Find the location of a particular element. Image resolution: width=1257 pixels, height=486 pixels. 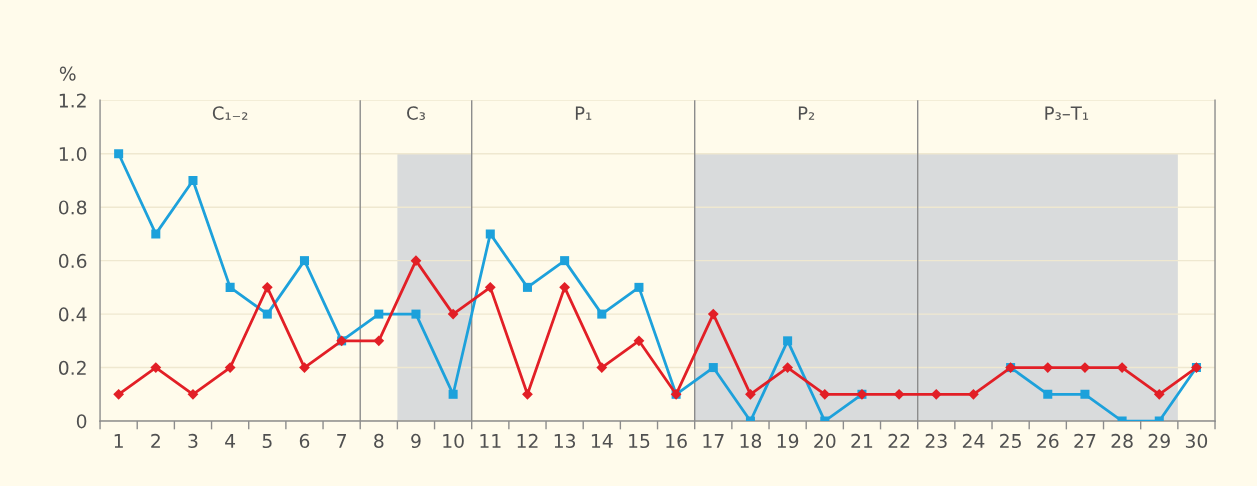

x-tick-label: 3 is located at coordinates (193, 441).